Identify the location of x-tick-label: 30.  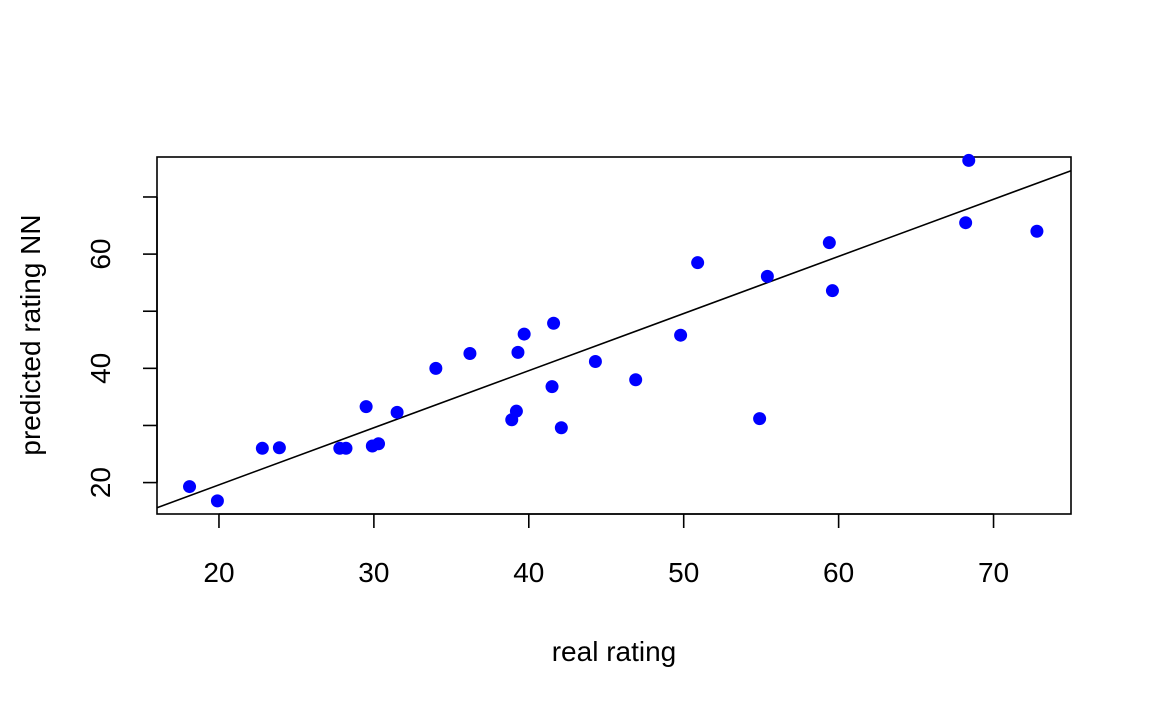
(373, 572).